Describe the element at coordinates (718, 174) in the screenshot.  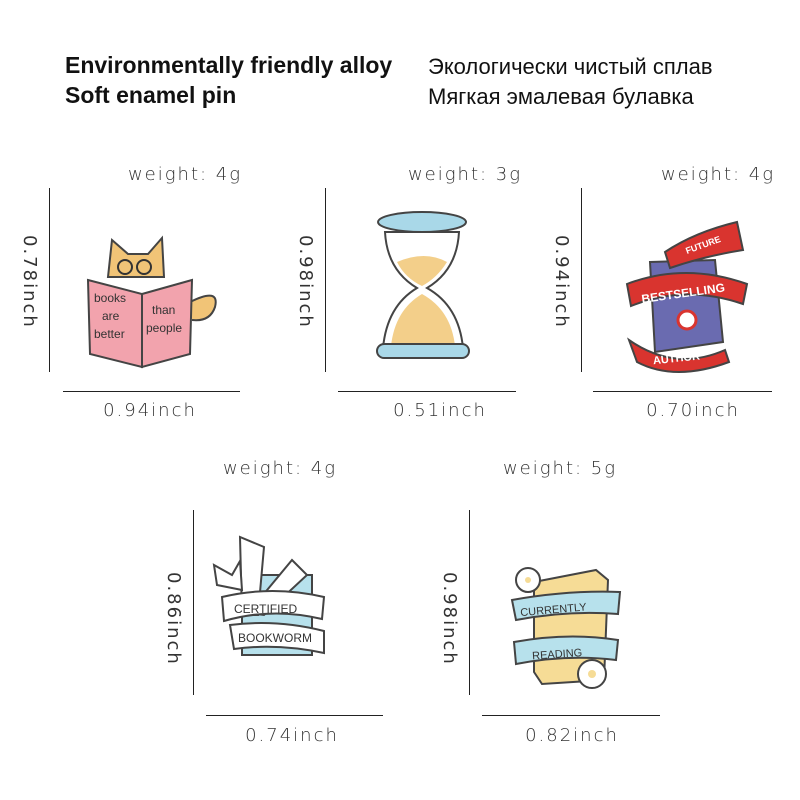
I see `pin3-weight: weight: 4g` at that location.